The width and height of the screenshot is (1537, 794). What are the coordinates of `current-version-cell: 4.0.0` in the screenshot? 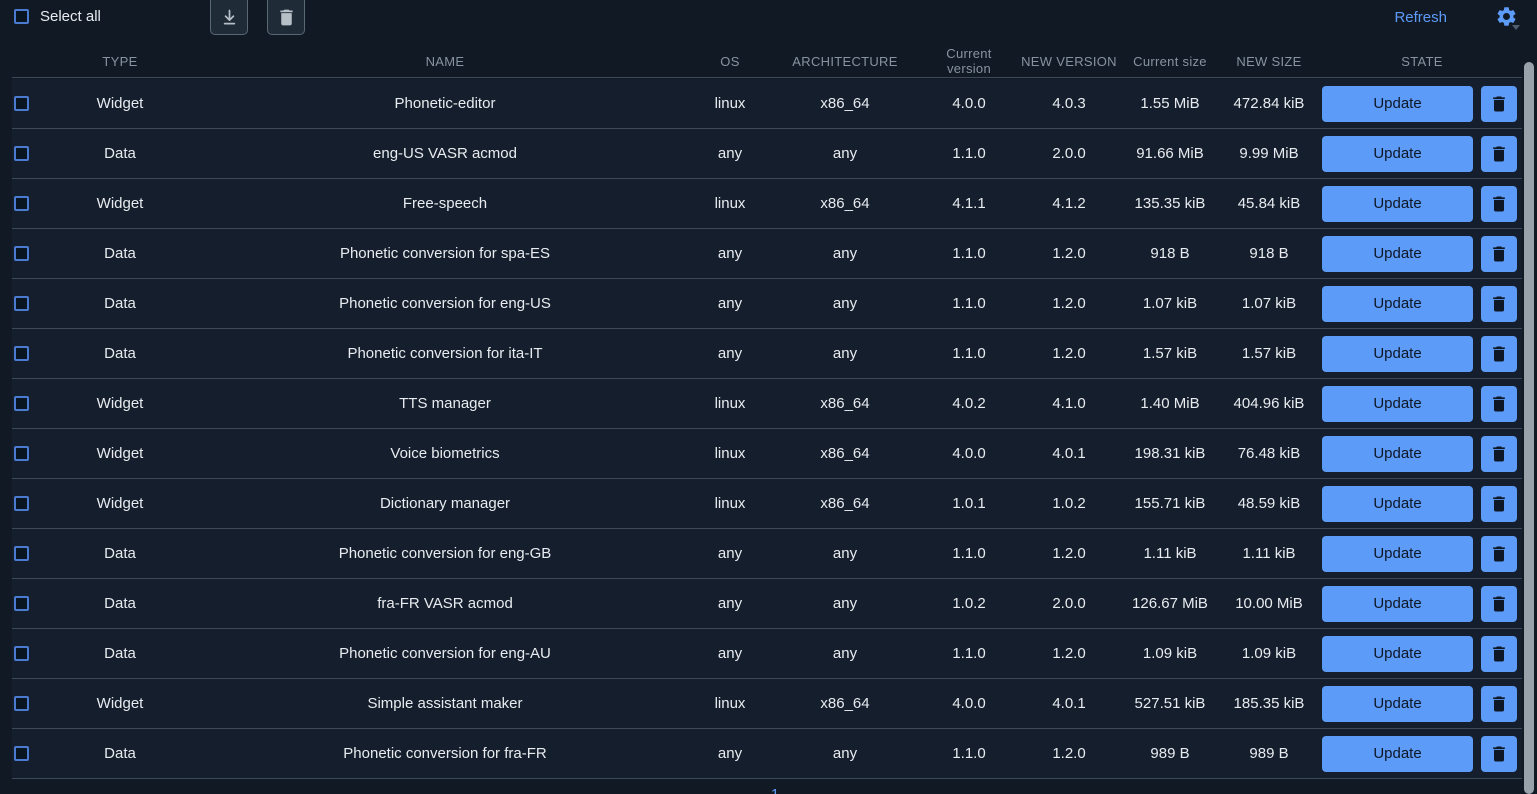 It's located at (969, 453).